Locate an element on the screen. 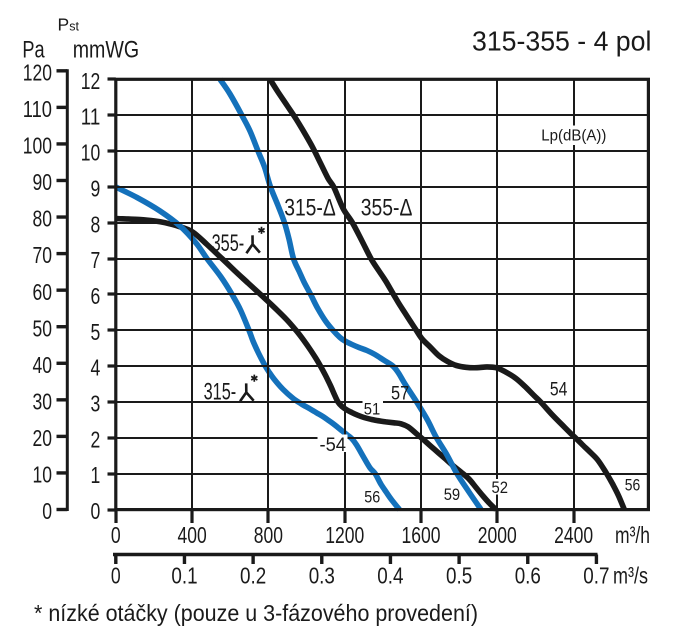 The height and width of the screenshot is (633, 692). svg-text: 4 is located at coordinates (96, 368).